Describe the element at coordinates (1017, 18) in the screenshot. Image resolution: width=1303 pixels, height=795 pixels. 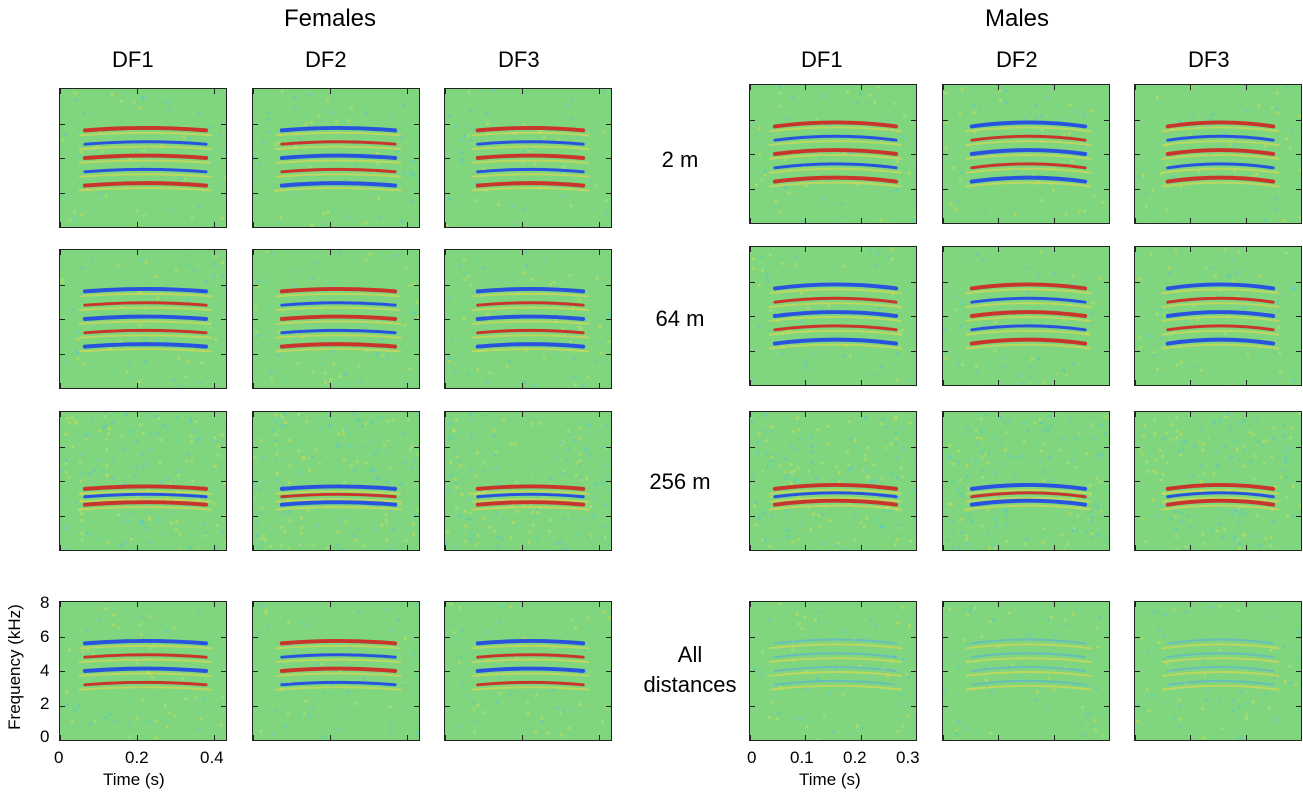
I see `males-group-title: Males` at that location.